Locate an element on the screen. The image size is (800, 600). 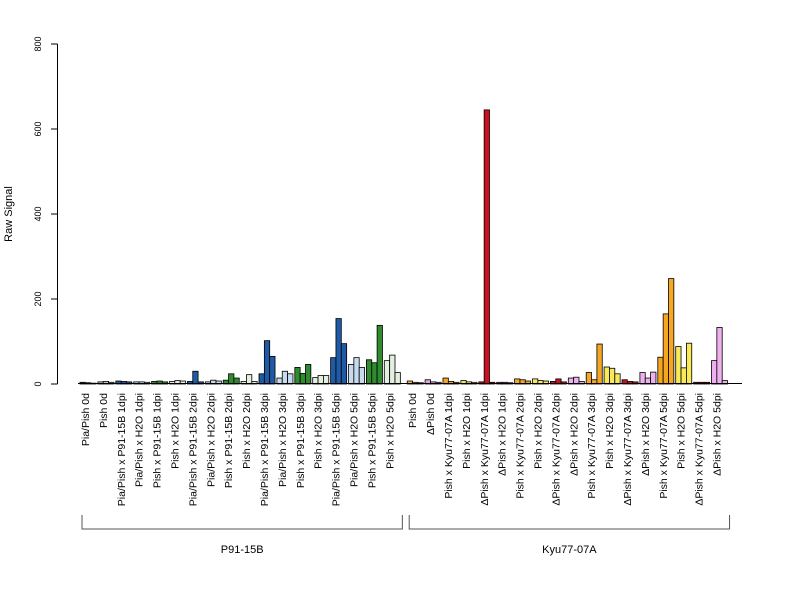
x-tick-label: Pia/Pish 0d is located at coordinates (86, 419).